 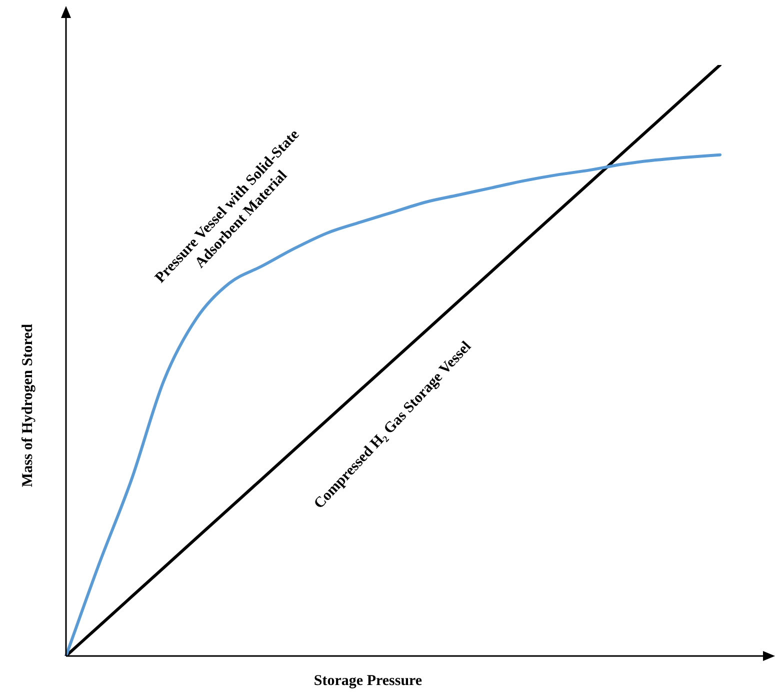 What do you see at coordinates (28, 405) in the screenshot?
I see `y-axis-title: Mass of Hydrogen Stored` at bounding box center [28, 405].